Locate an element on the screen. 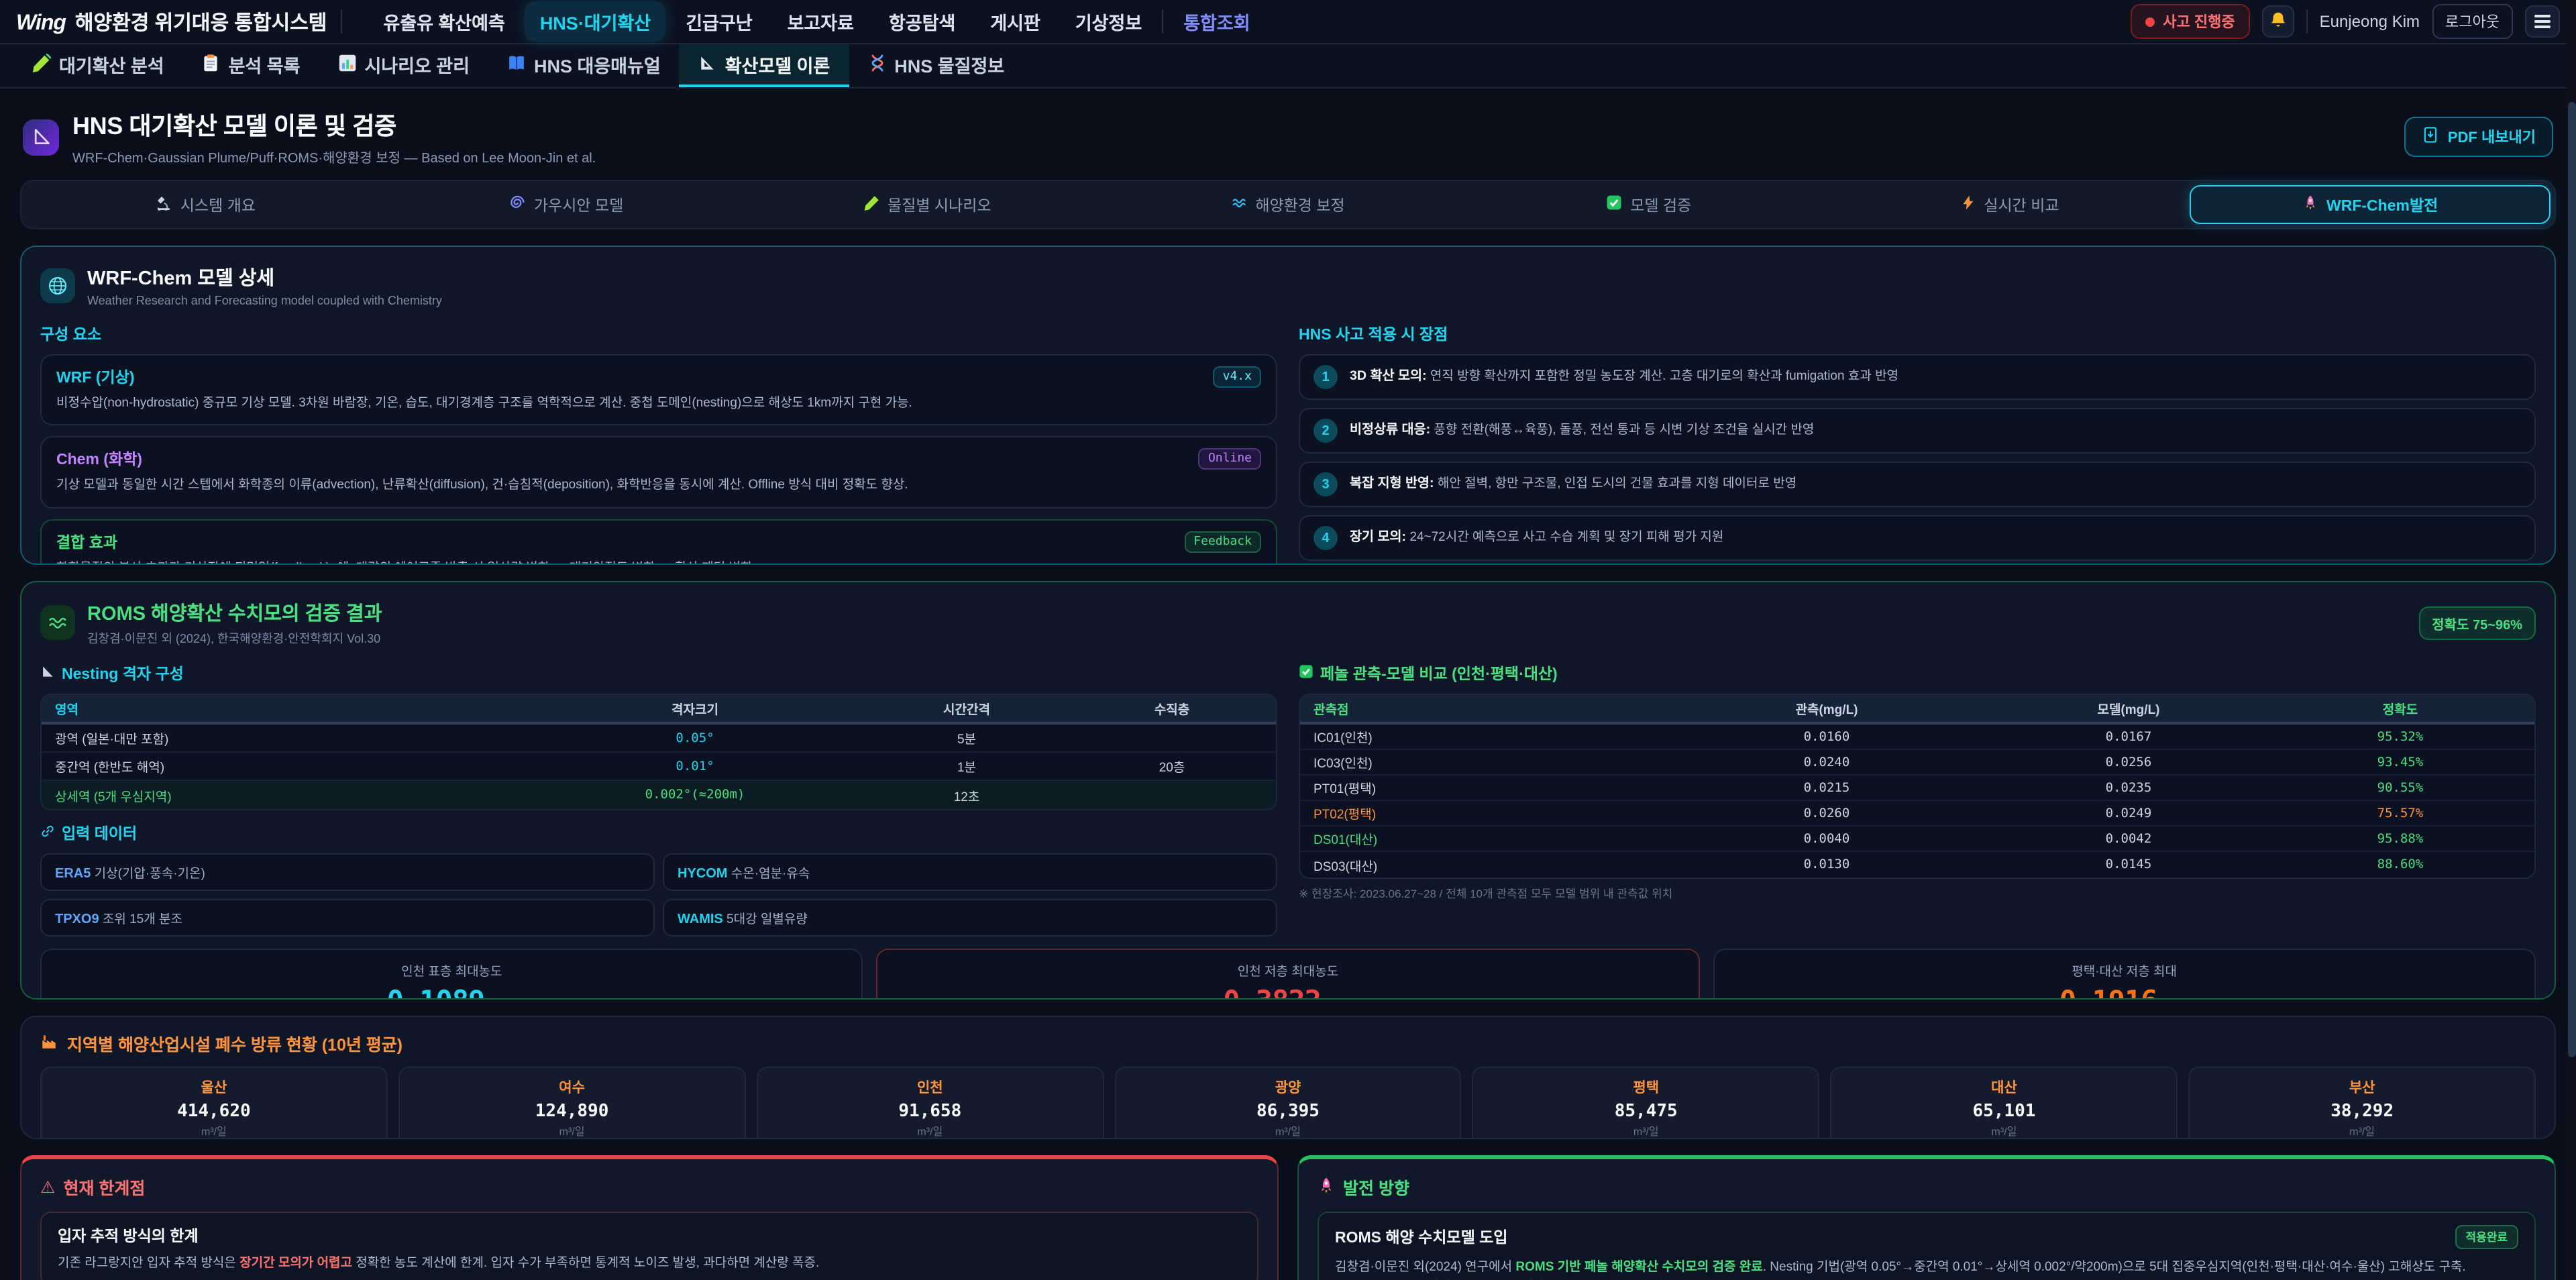  pdf-export-label: PDF 내보내기 is located at coordinates (2491, 138).